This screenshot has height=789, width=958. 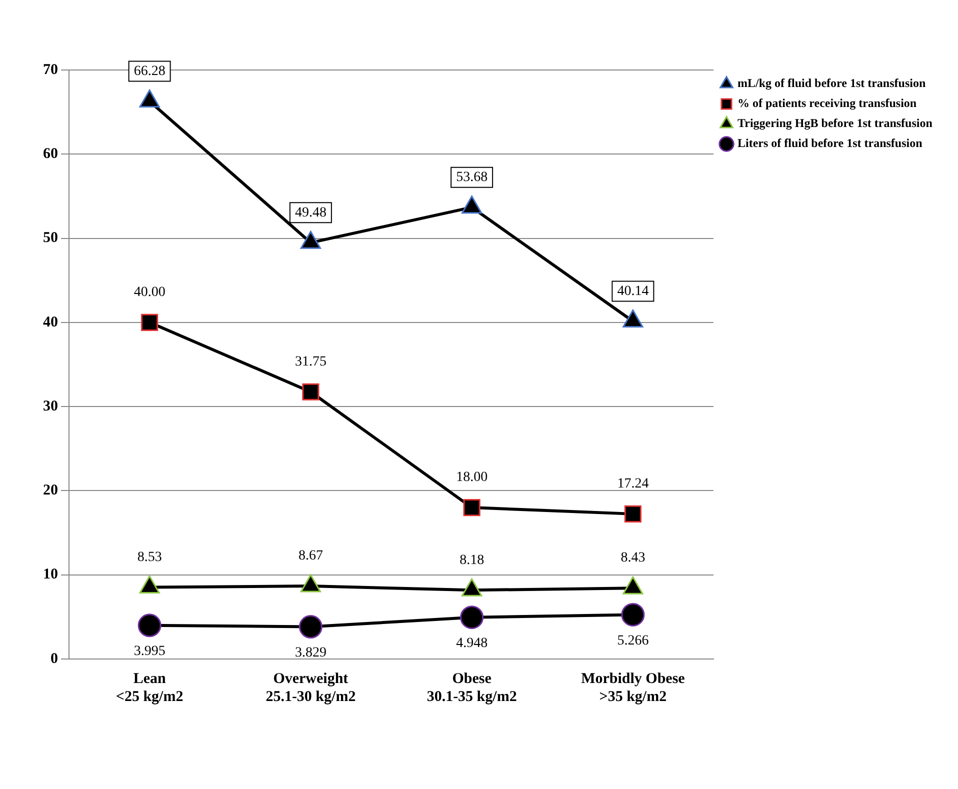 What do you see at coordinates (150, 652) in the screenshot?
I see `text: 3.995` at bounding box center [150, 652].